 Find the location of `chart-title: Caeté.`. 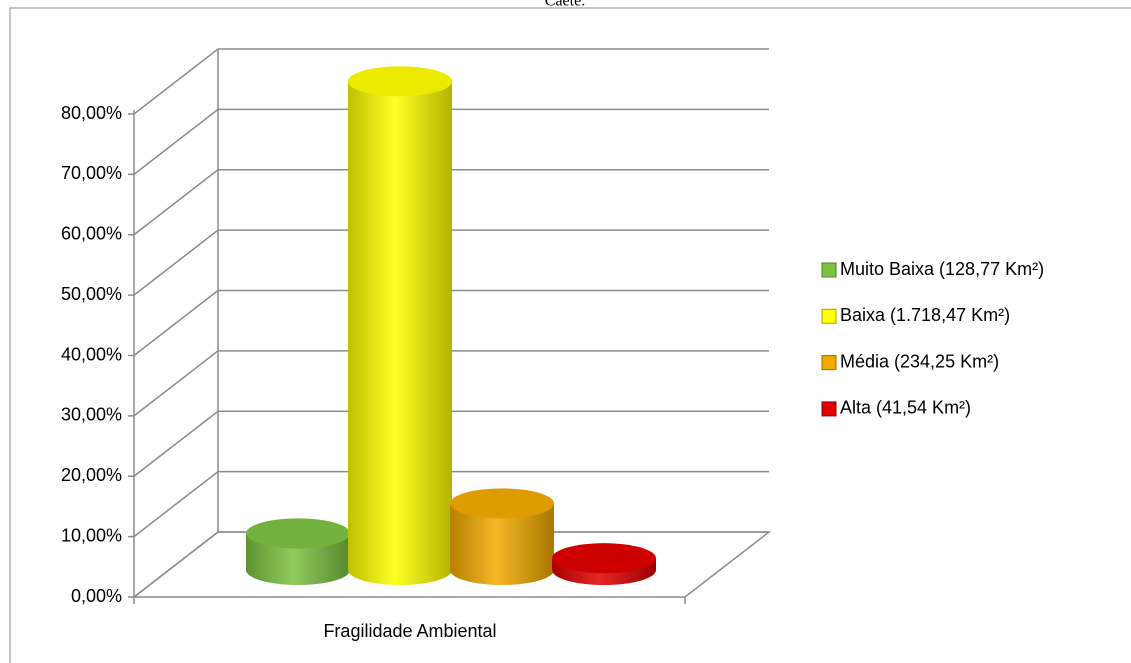

chart-title: Caeté. is located at coordinates (565, 5).